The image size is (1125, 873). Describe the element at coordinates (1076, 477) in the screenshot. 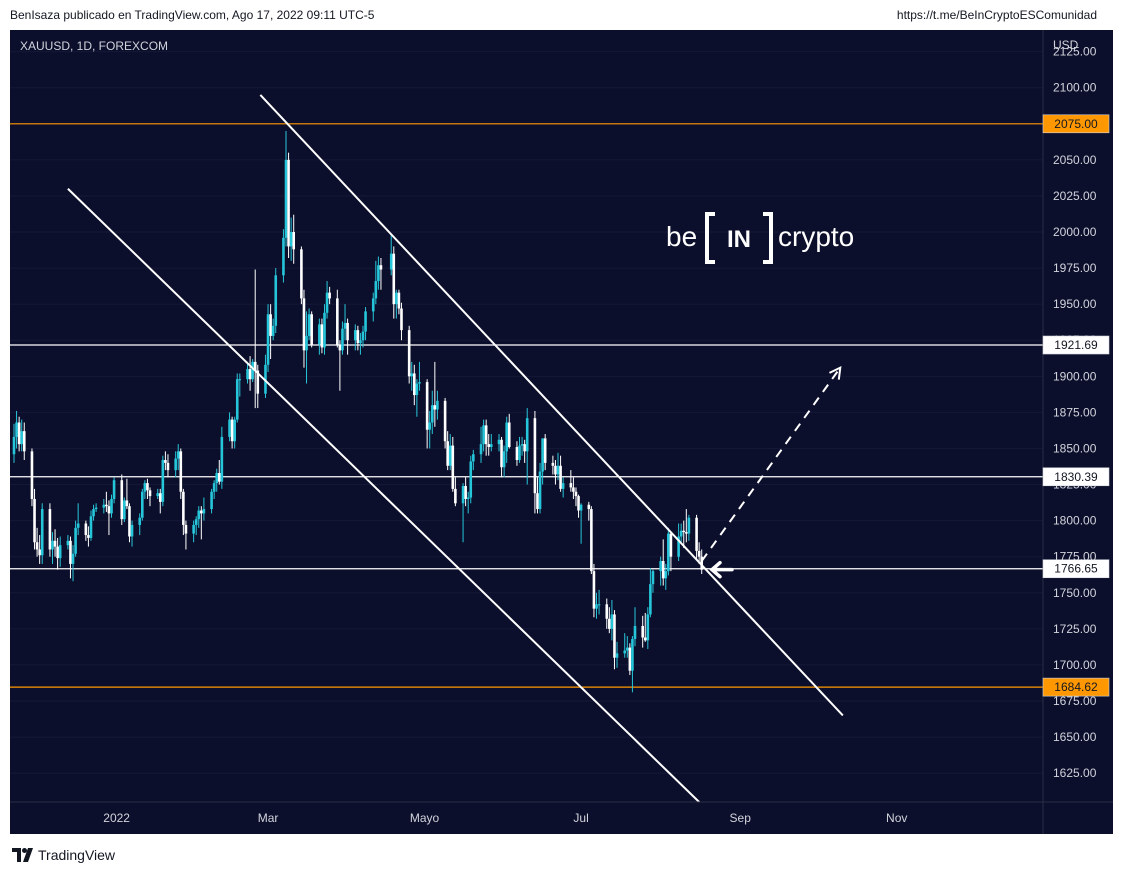

I see `level-tag` at that location.